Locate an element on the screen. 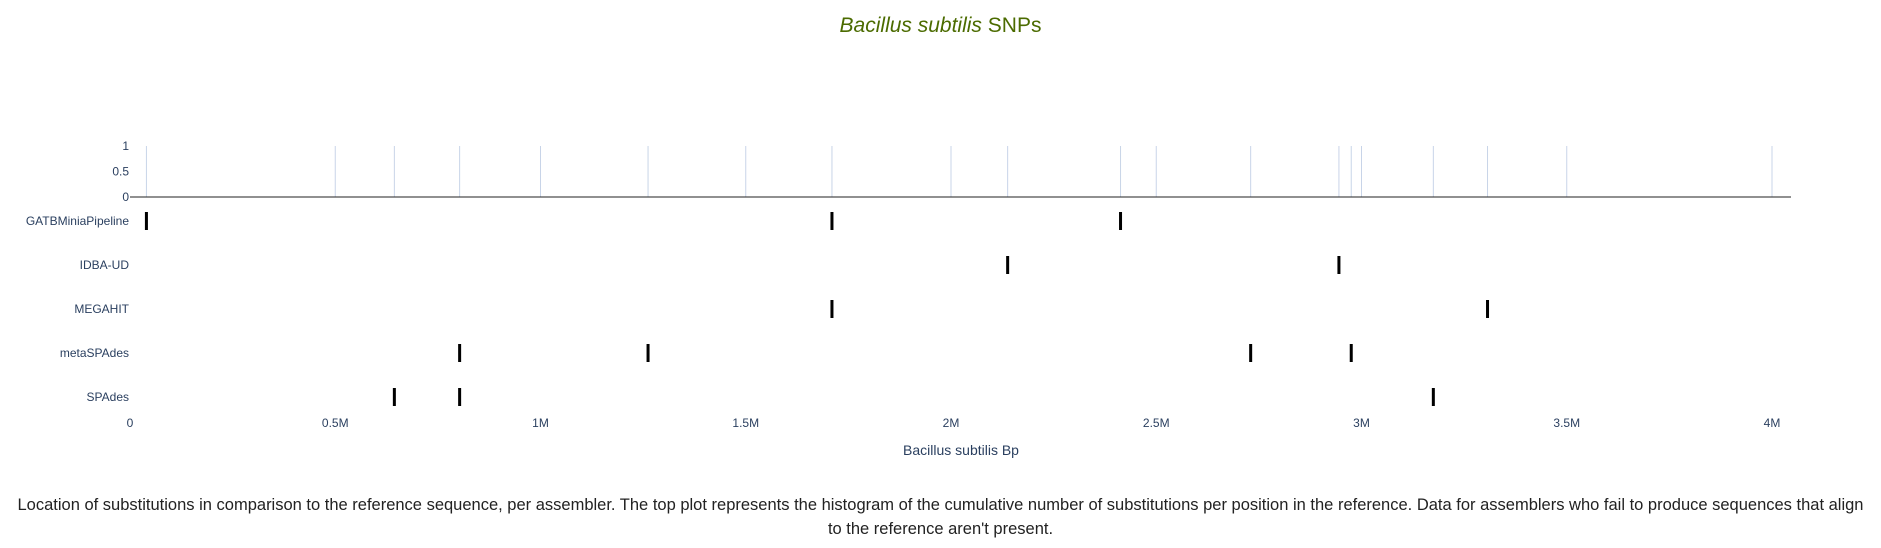 The height and width of the screenshot is (548, 1881). assembler-label: metaSPAdes is located at coordinates (94, 353).